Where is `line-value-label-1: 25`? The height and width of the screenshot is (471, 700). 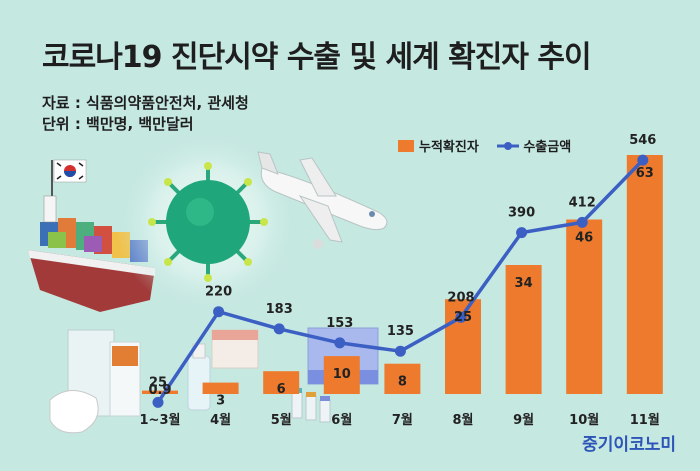 line-value-label-1: 25 is located at coordinates (158, 382).